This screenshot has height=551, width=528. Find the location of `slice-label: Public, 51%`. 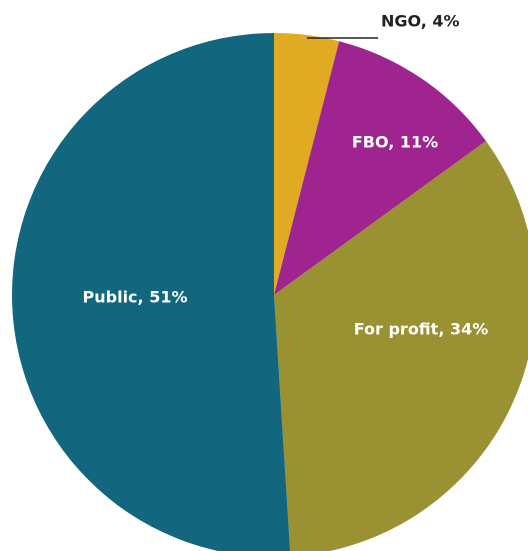

slice-label: Public, 51% is located at coordinates (135, 297).